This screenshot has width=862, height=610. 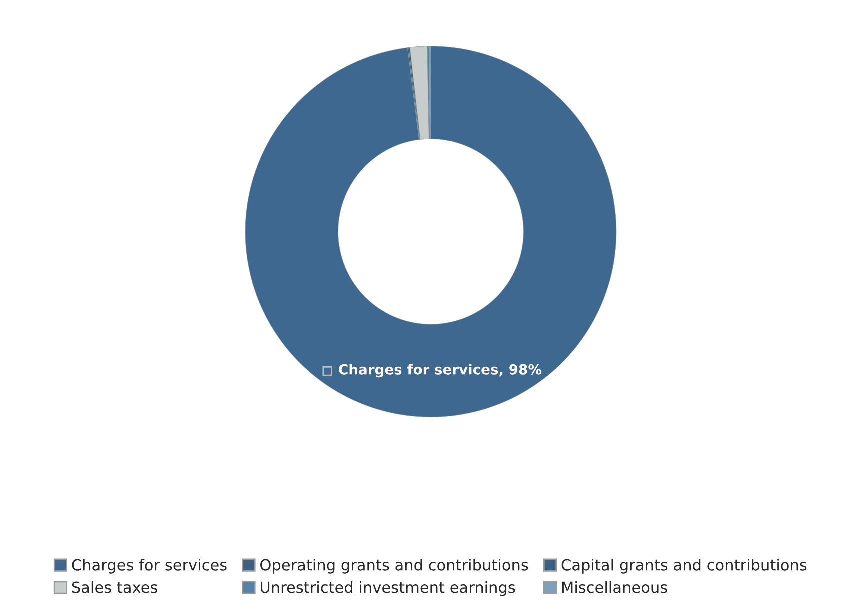 I want to click on legend-label: Operating grants and contributions, so click(x=394, y=566).